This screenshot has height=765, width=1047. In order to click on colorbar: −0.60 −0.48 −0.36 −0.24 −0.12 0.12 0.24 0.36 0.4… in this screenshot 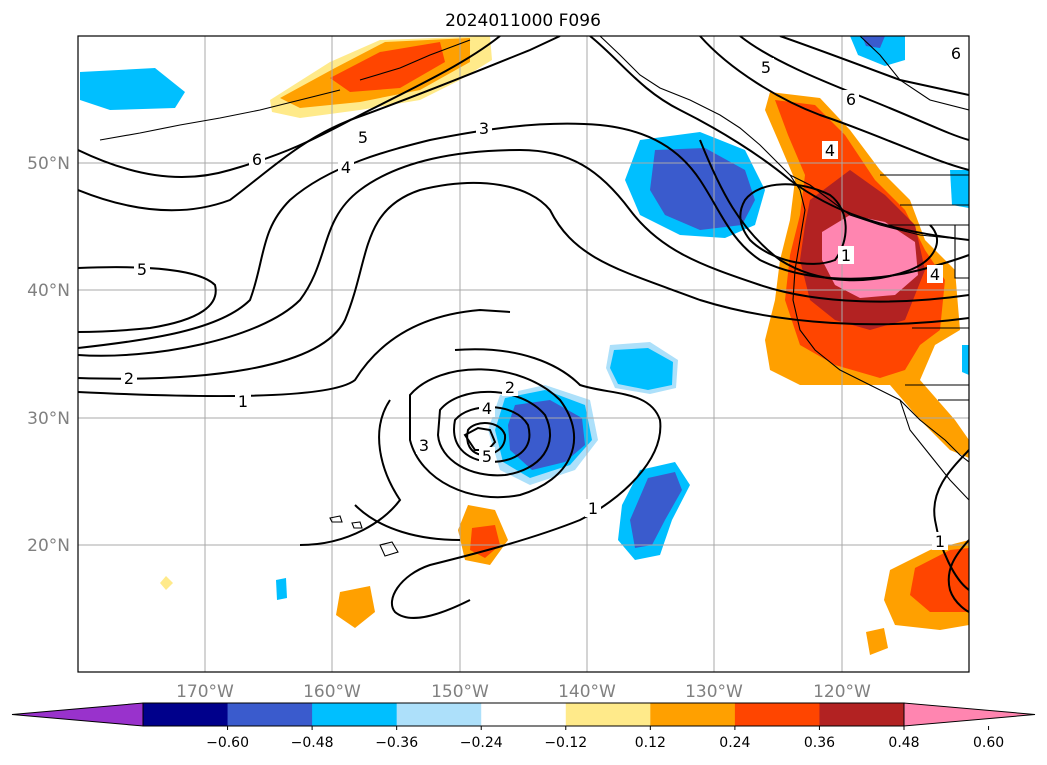, I will do `click(523, 726)`.